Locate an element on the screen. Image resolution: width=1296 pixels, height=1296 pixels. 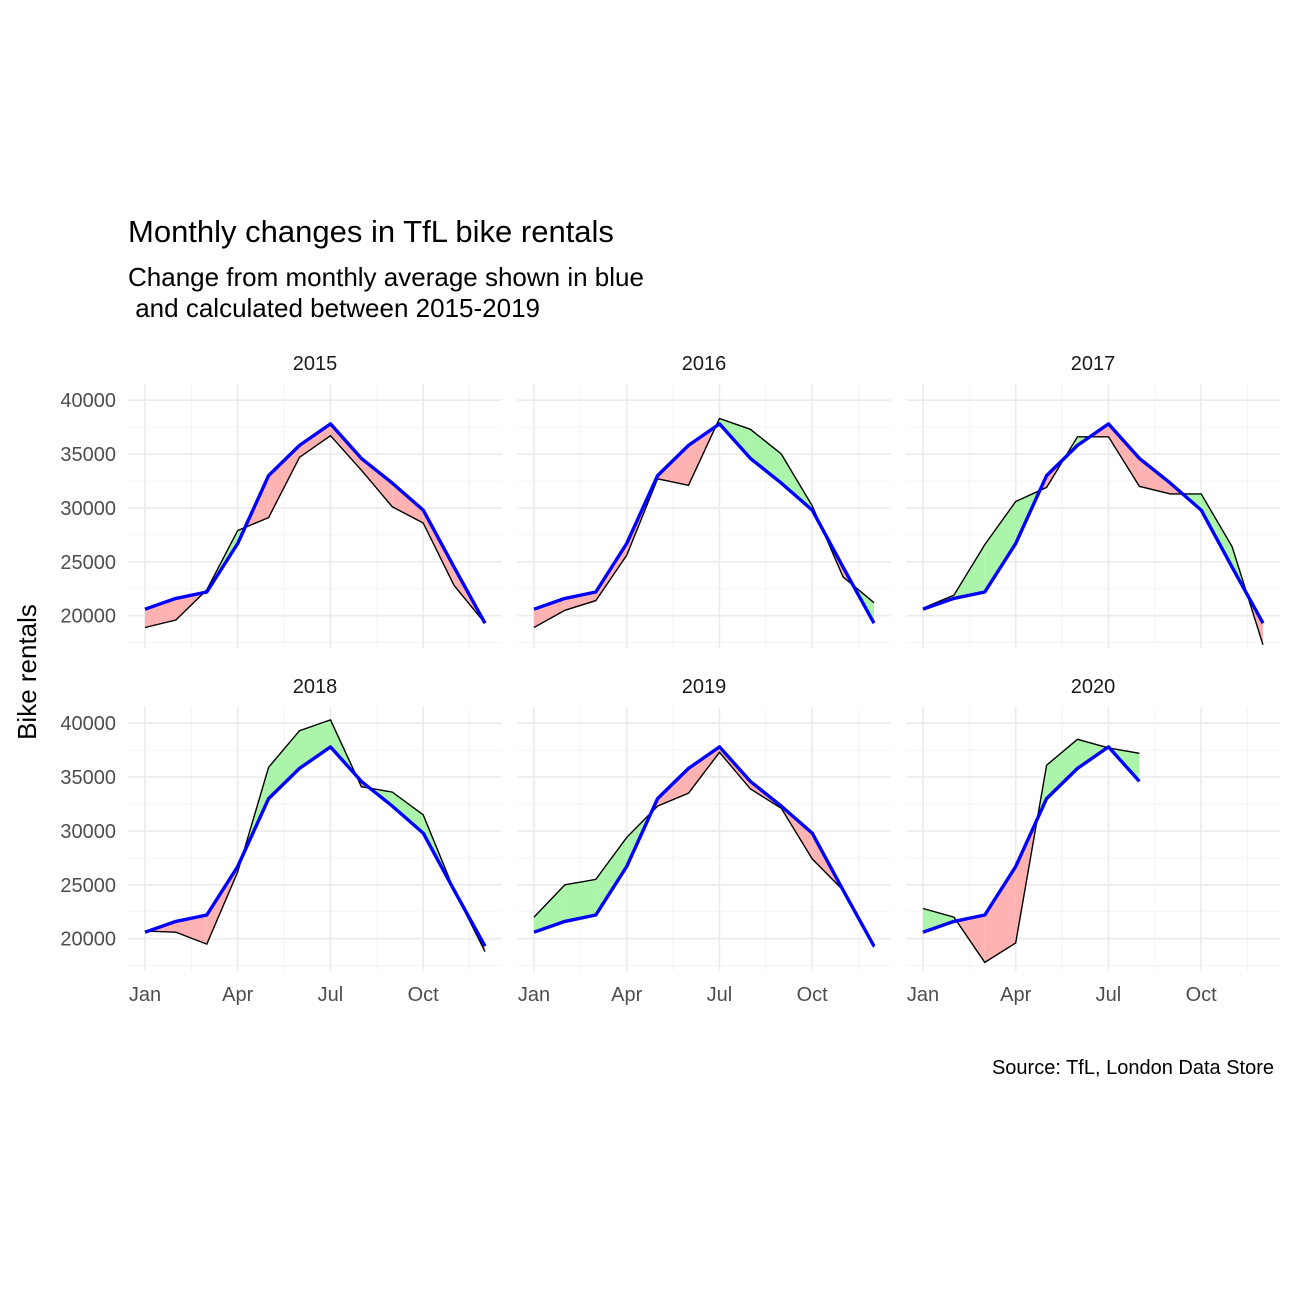
actual-rentals-line-2018 is located at coordinates (315, 835).